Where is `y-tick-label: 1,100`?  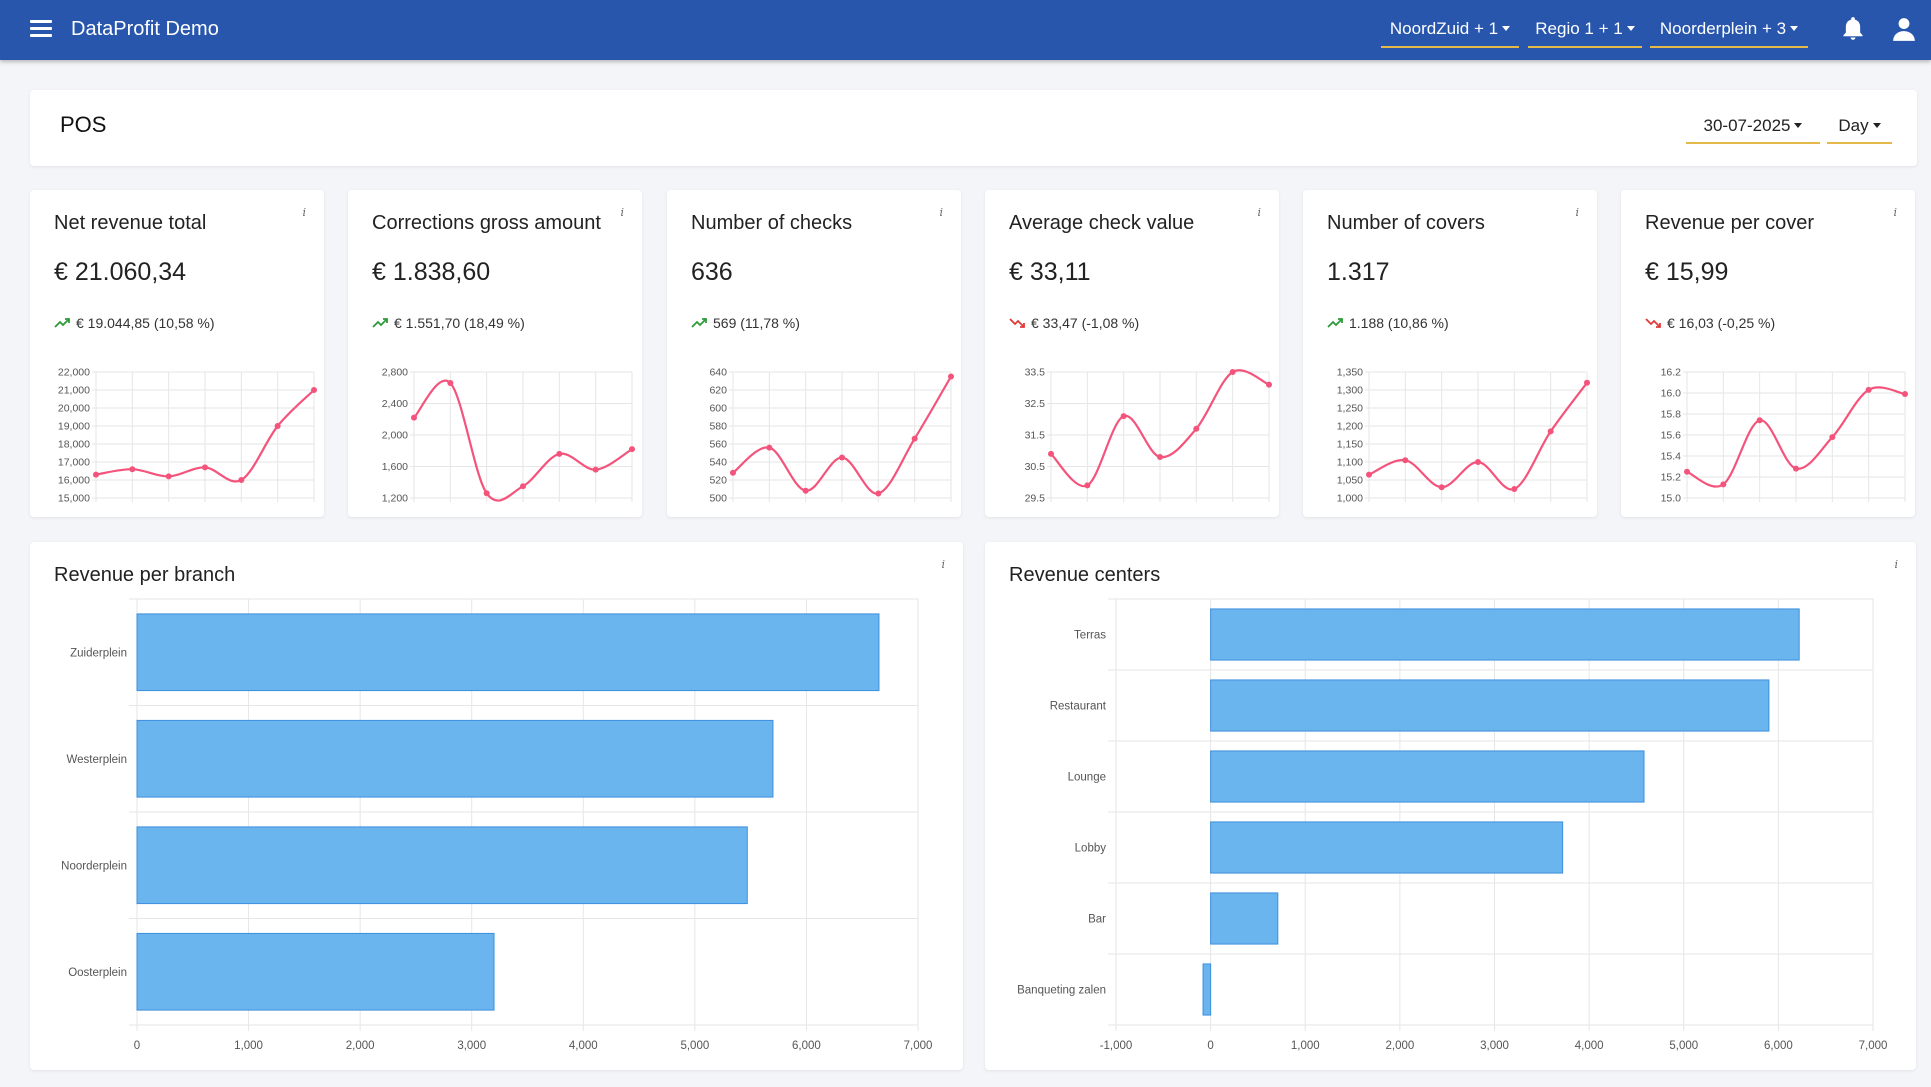
y-tick-label: 1,100 is located at coordinates (1350, 463).